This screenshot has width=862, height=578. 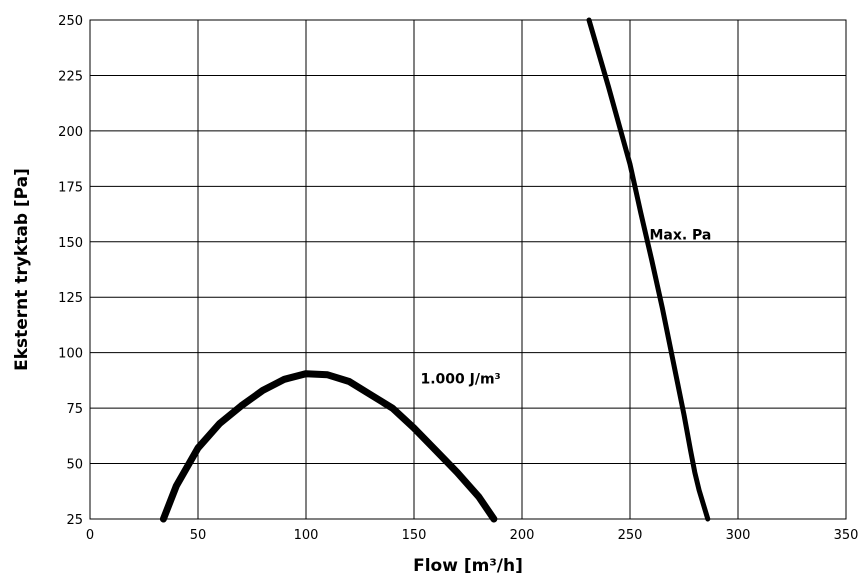 What do you see at coordinates (472, 535) in the screenshot?
I see `x-tick-labels: 0 50 100 150 200 250 300 350` at bounding box center [472, 535].